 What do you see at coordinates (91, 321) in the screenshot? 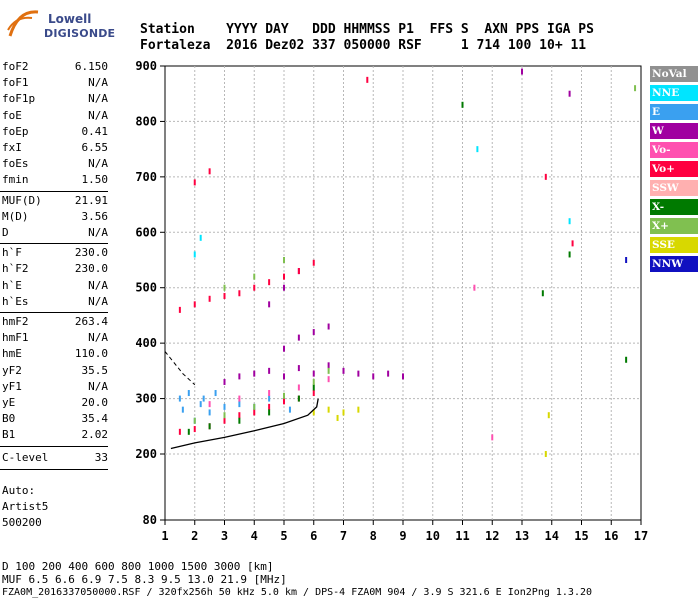
I see `param-value: 263.4` at bounding box center [91, 321].